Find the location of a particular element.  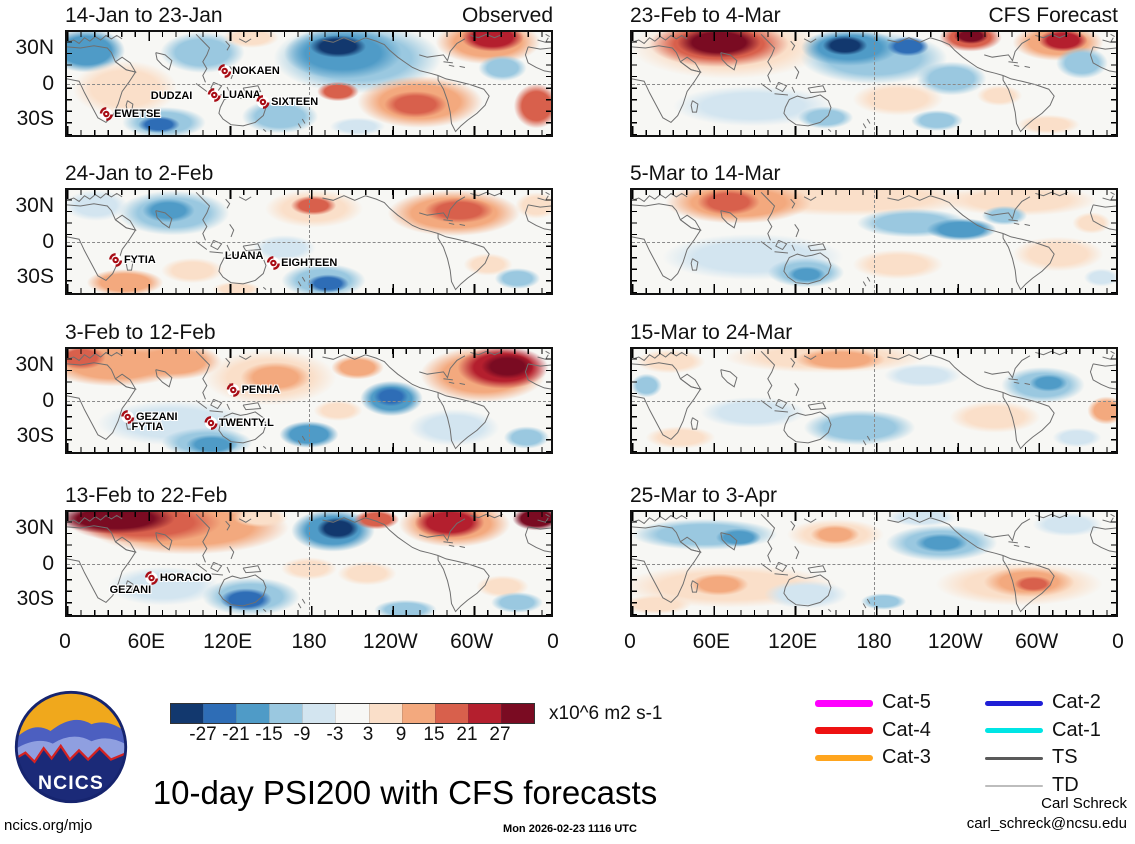

storm-marker: NOKAEN is located at coordinates (248, 71).